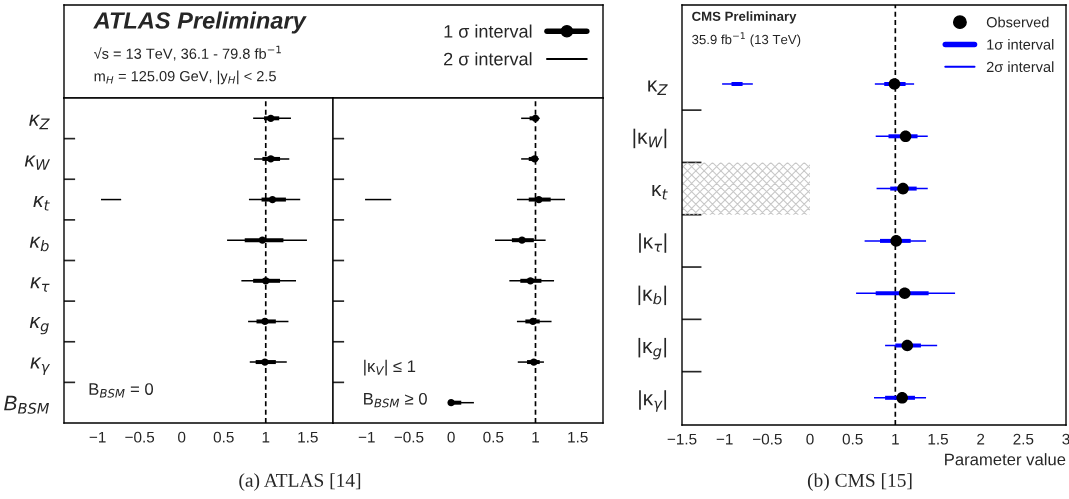  What do you see at coordinates (37, 162) in the screenshot?
I see `y-tick-label: κ$_{W}$` at bounding box center [37, 162].